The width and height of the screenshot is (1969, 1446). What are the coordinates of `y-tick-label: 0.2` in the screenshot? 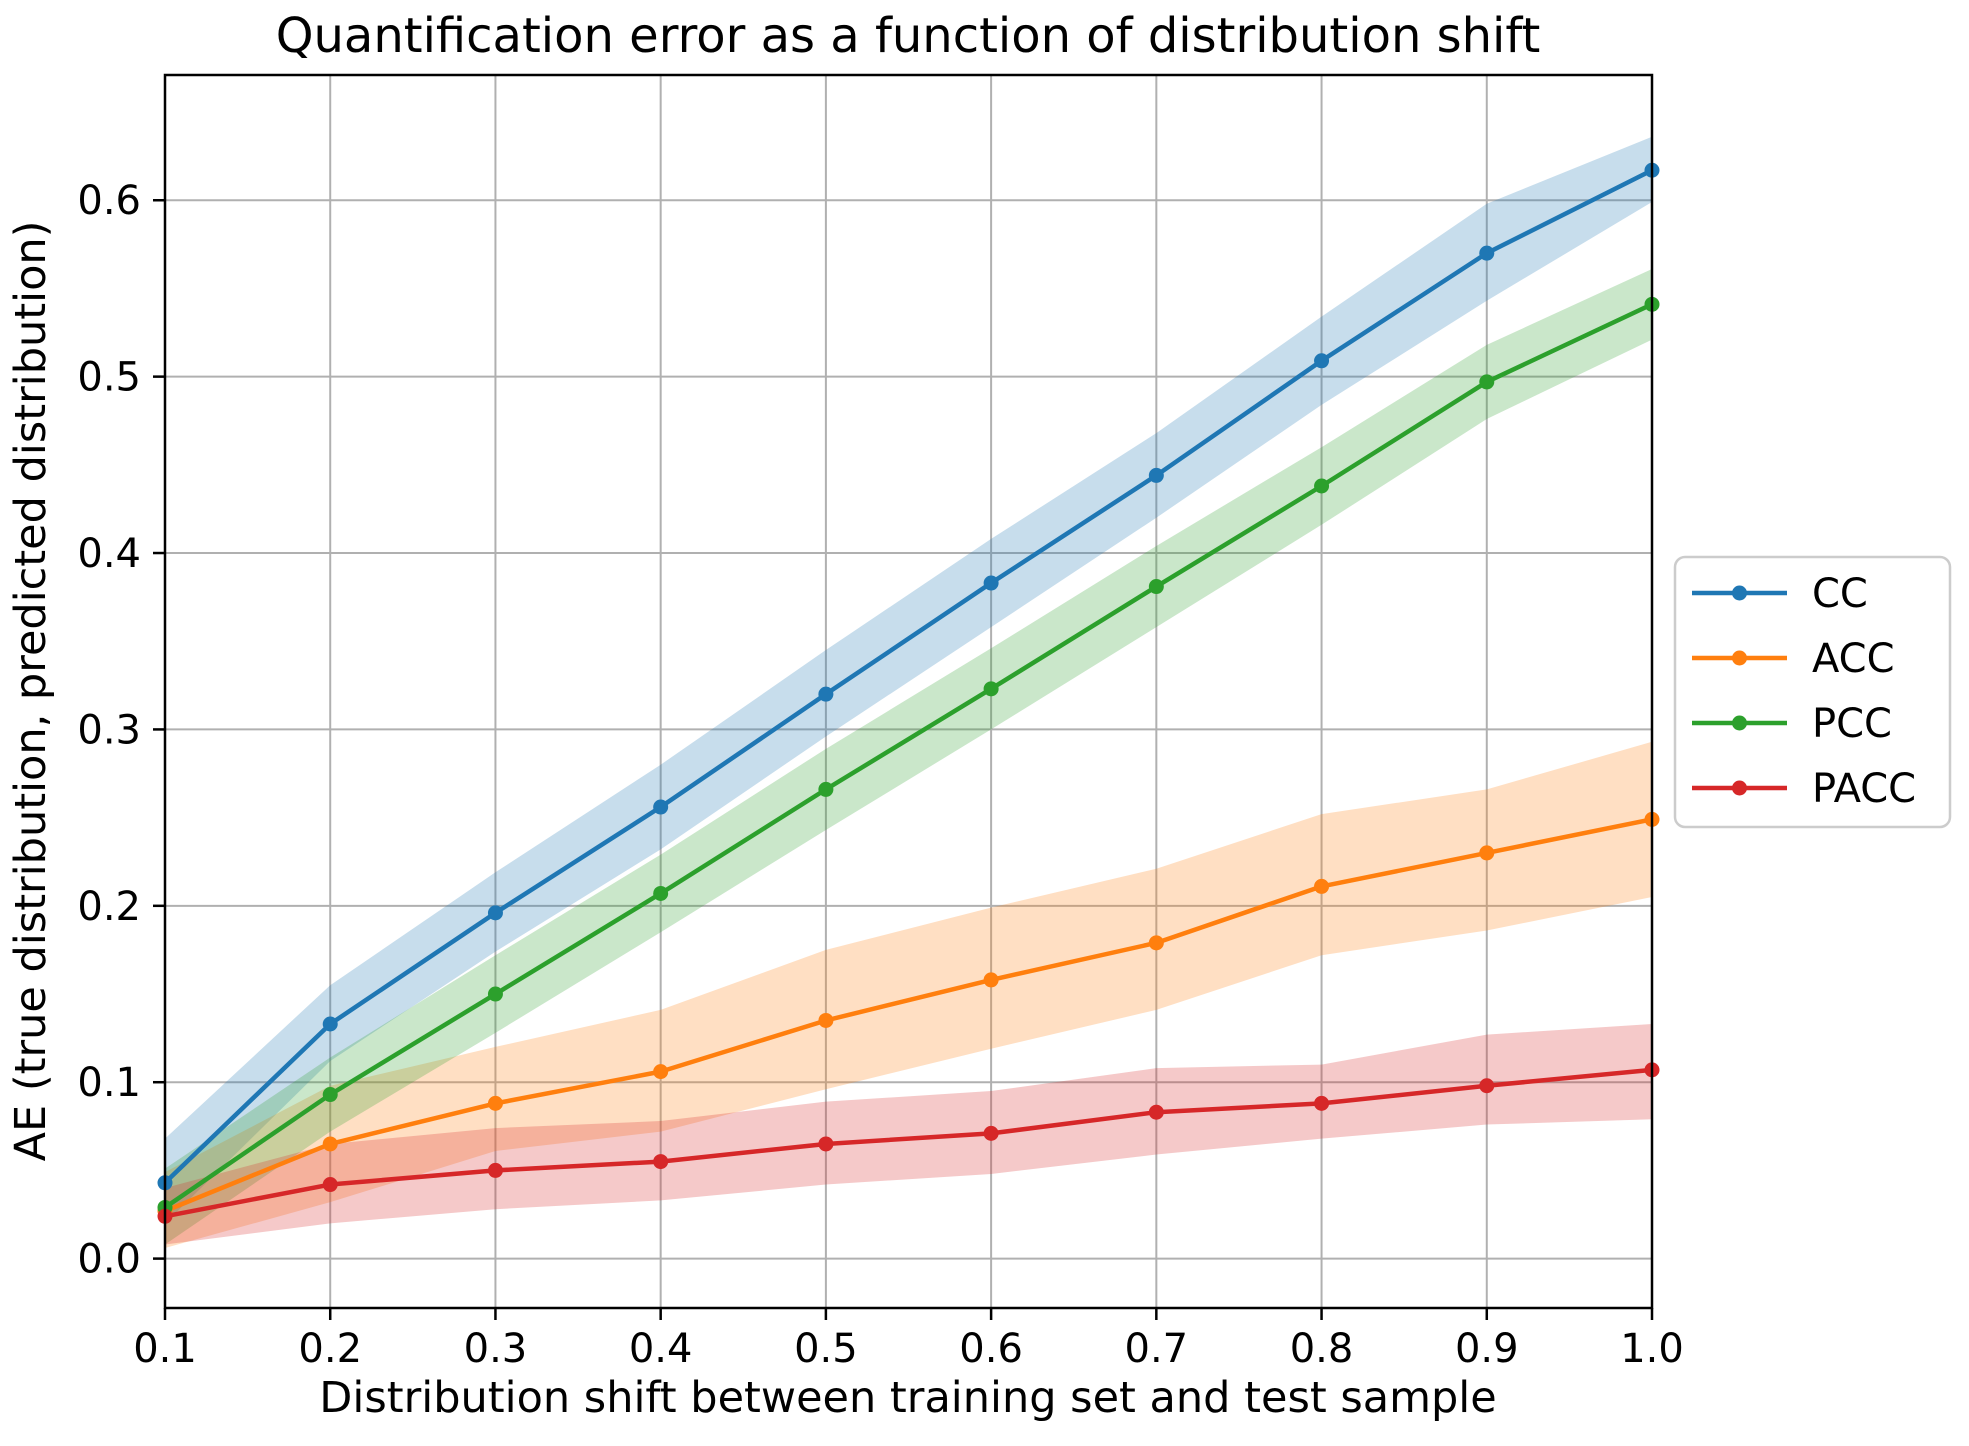 It's located at (109, 907).